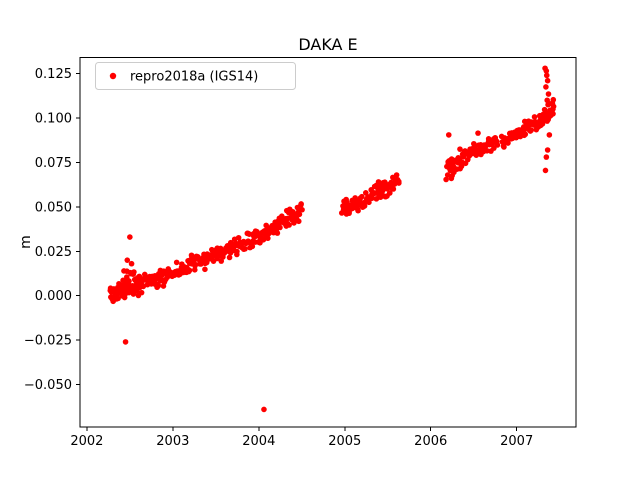  I want to click on y-tick-label: 0.100, so click(53, 119).